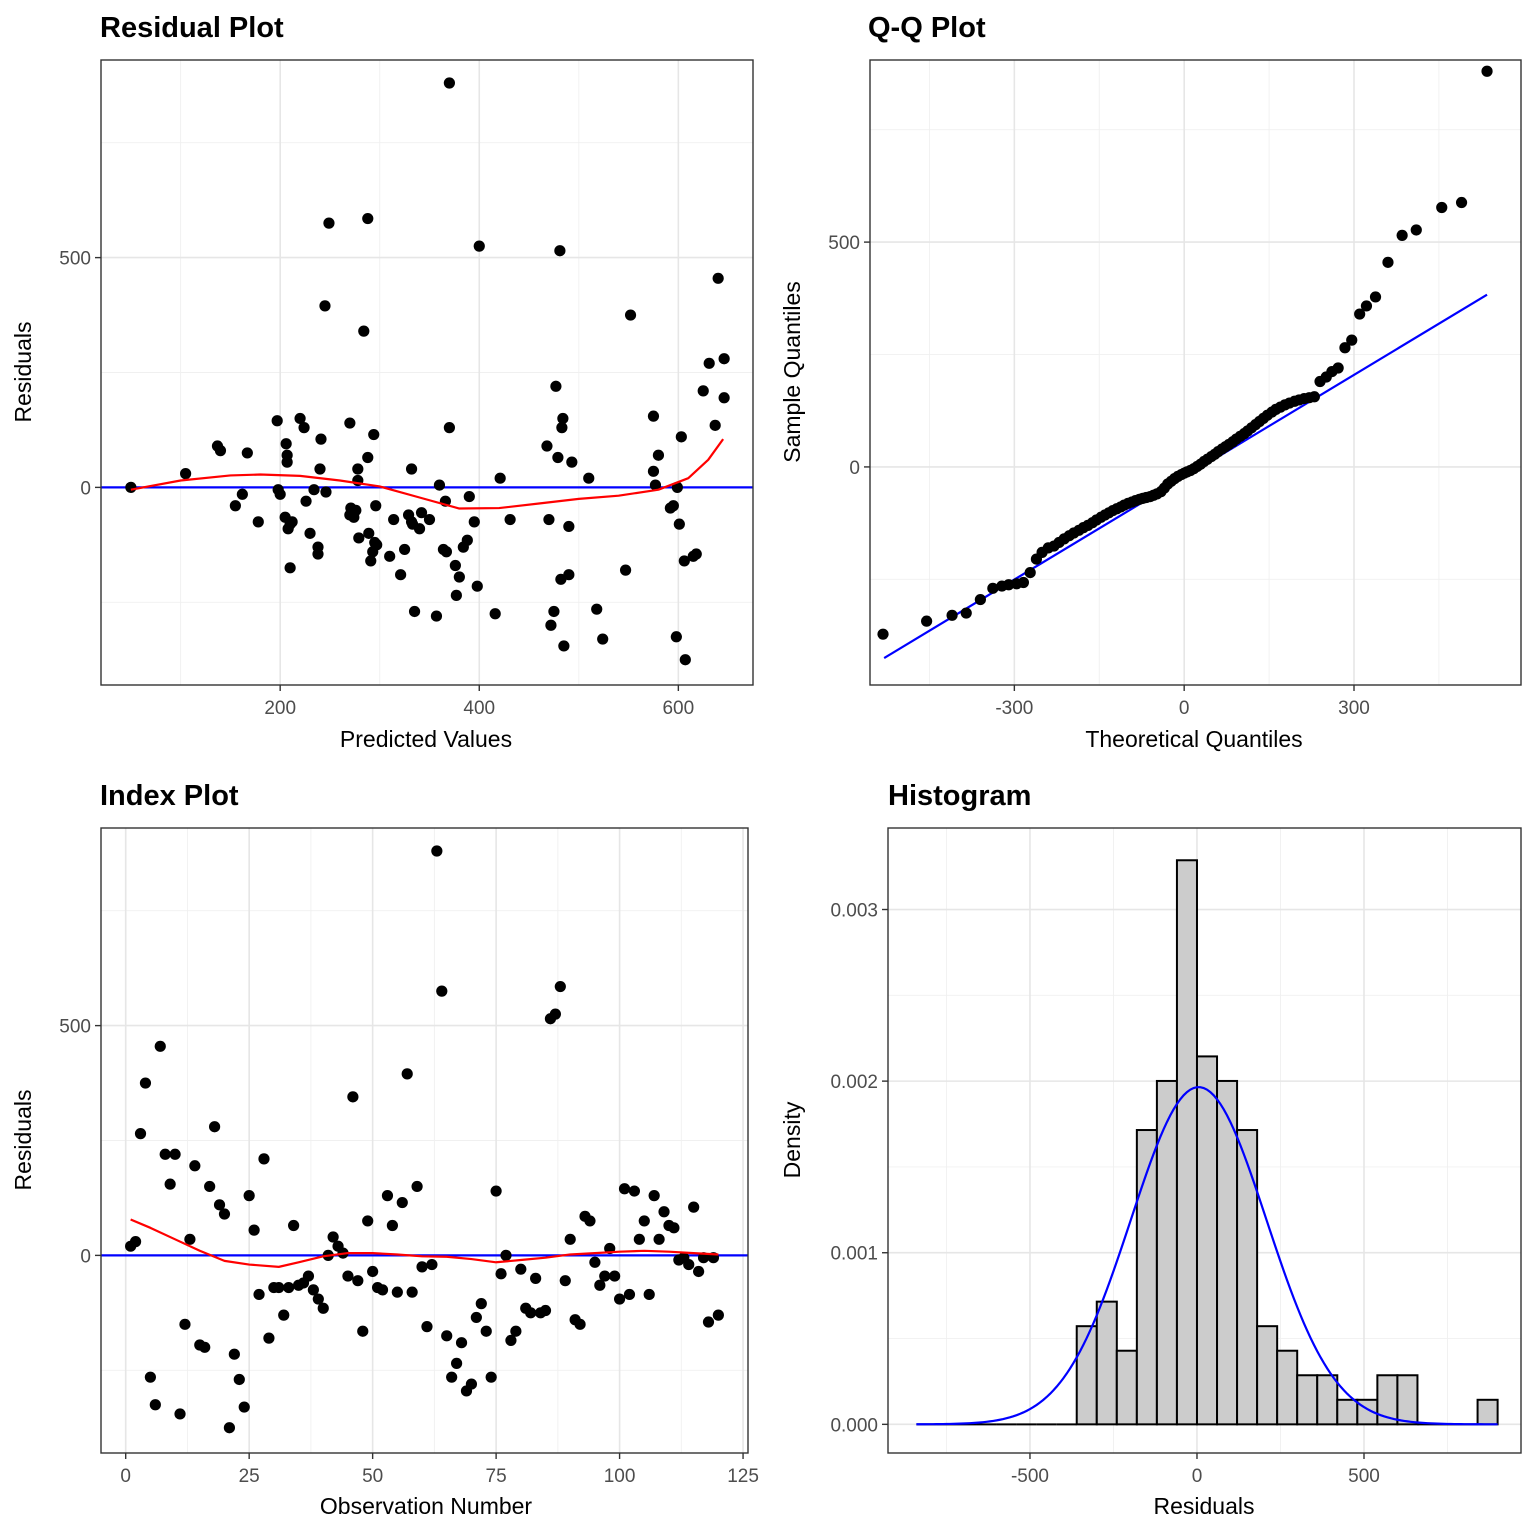  Describe the element at coordinates (280, 708) in the screenshot. I see `residual-plot-x-tick-label: 200` at that location.